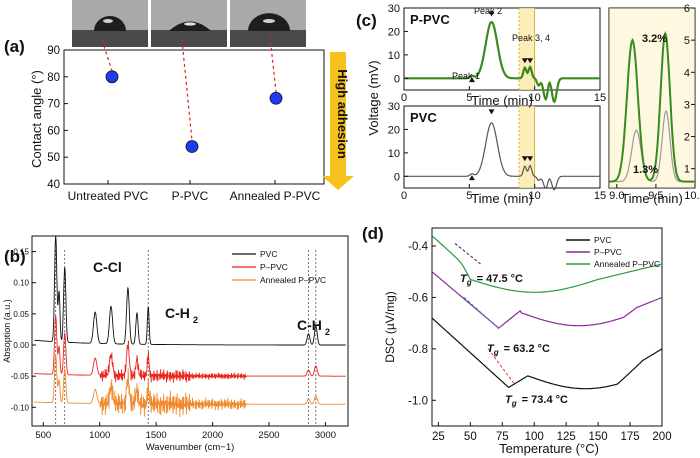 This screenshot has width=700, height=458. I want to click on inset-gray-label: 1.3%, so click(645, 170).